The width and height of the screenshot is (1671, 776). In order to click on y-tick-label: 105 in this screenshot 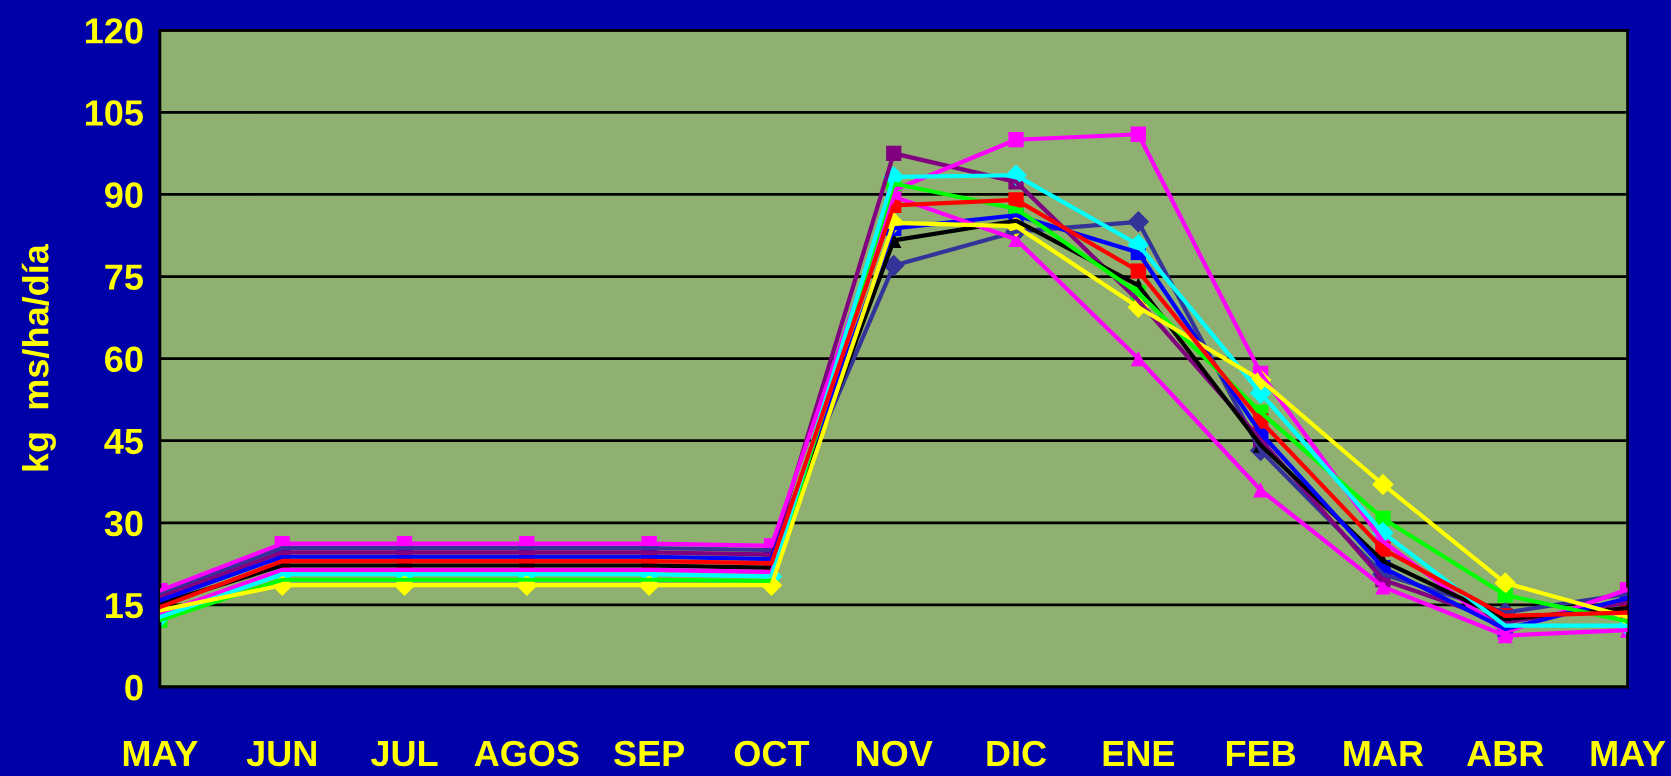, I will do `click(114, 113)`.